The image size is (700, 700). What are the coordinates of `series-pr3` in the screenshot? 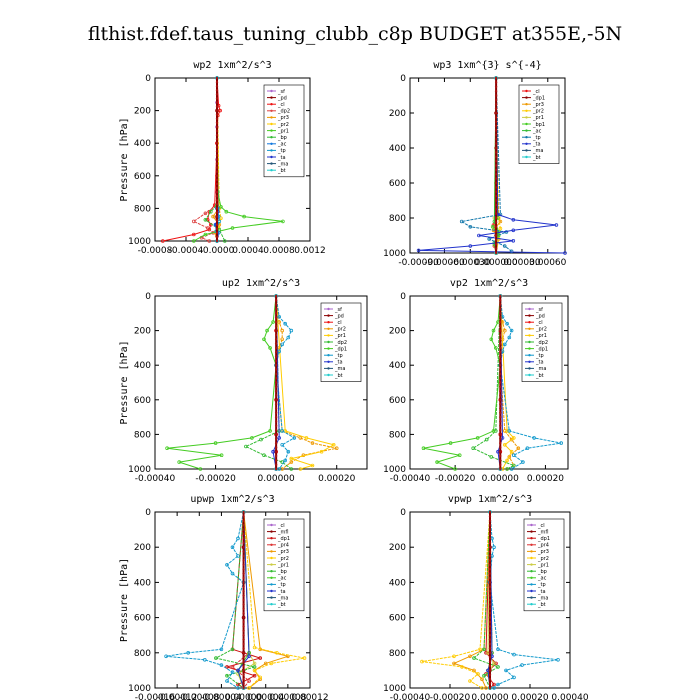 It's located at (472, 600).